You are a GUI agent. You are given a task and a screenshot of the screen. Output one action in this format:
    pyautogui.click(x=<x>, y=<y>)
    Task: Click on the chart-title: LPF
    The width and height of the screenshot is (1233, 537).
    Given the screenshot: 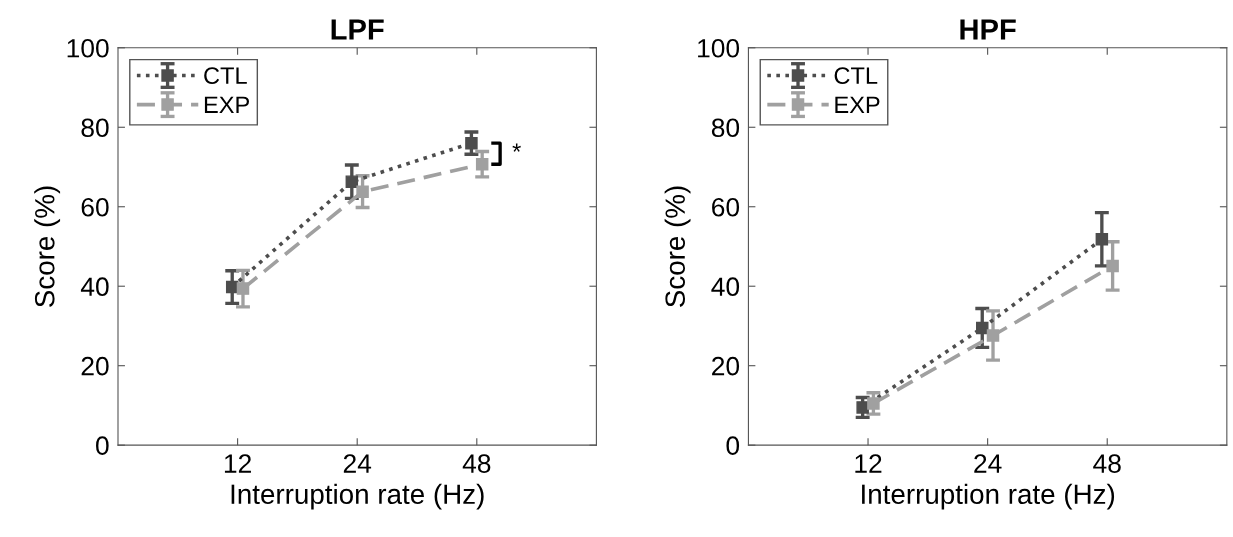 What is the action you would take?
    pyautogui.click(x=357, y=29)
    